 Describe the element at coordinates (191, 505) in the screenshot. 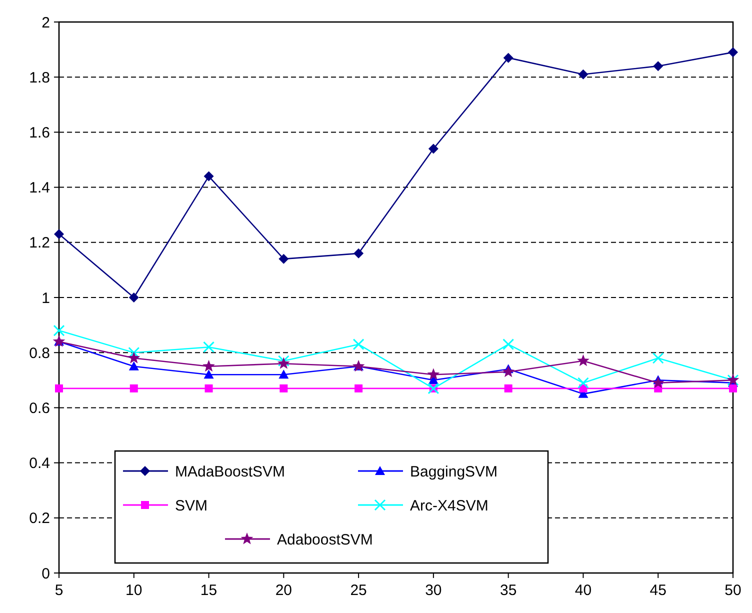

I see `legend-label: SVM` at that location.